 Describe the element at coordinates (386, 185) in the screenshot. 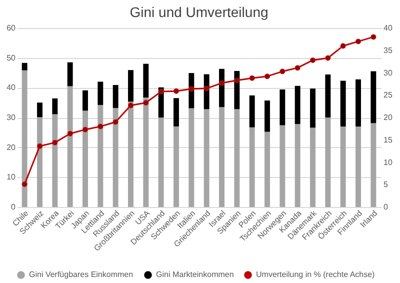

I see `y2-tick-label: 5` at that location.